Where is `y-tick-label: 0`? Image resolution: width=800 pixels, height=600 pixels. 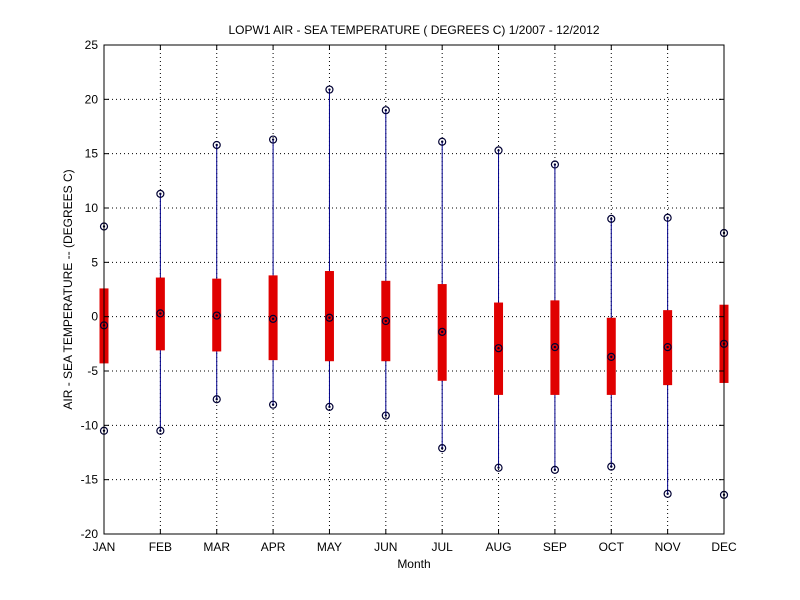 y-tick-label: 0 is located at coordinates (94, 317).